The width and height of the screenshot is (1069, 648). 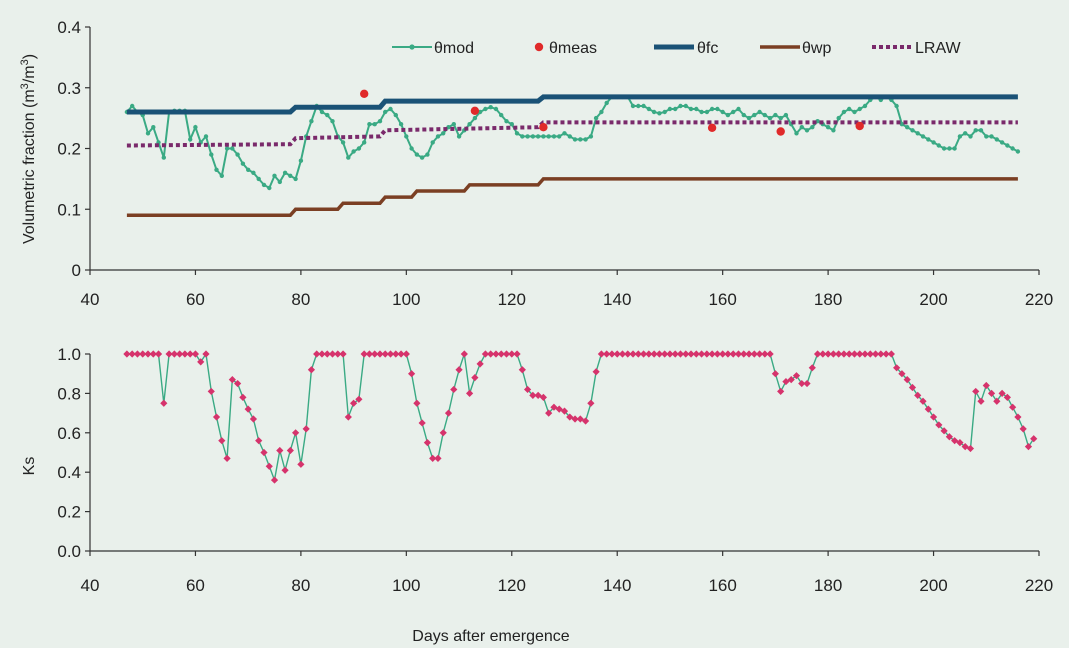 What do you see at coordinates (491, 636) in the screenshot?
I see `x-axis-title: Days after emergence` at bounding box center [491, 636].